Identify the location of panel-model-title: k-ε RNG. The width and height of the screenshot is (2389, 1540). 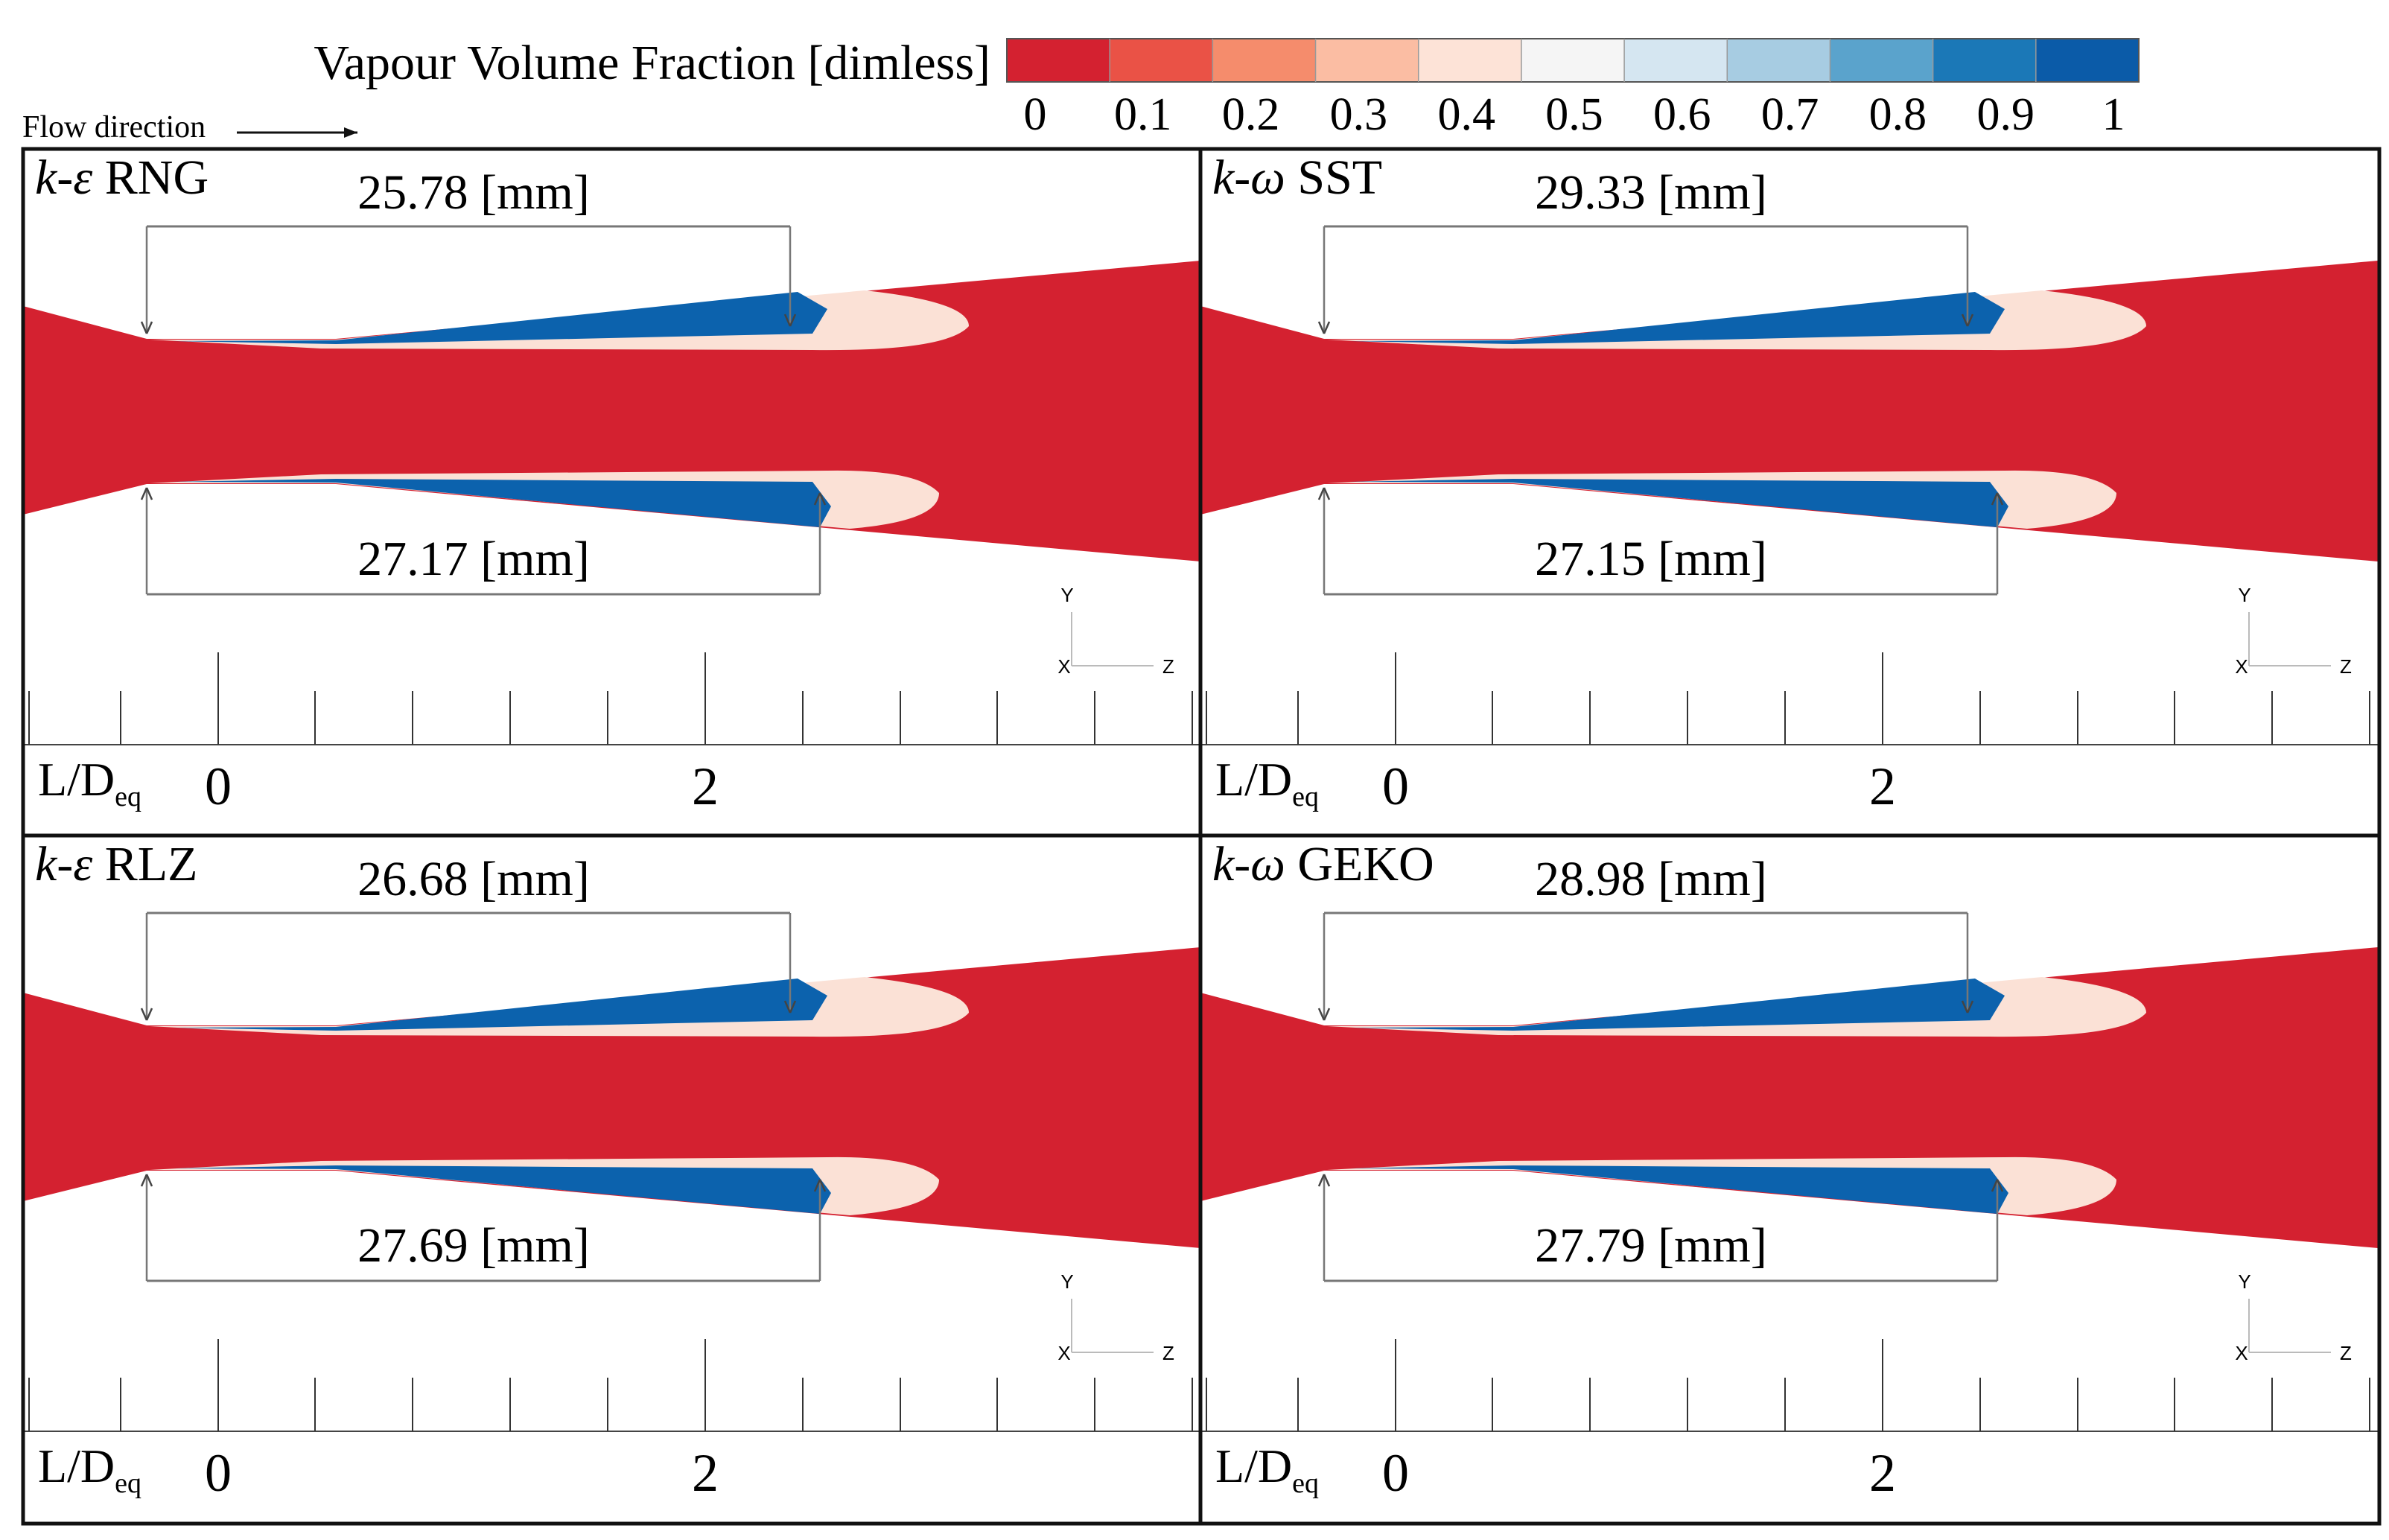
(122, 177).